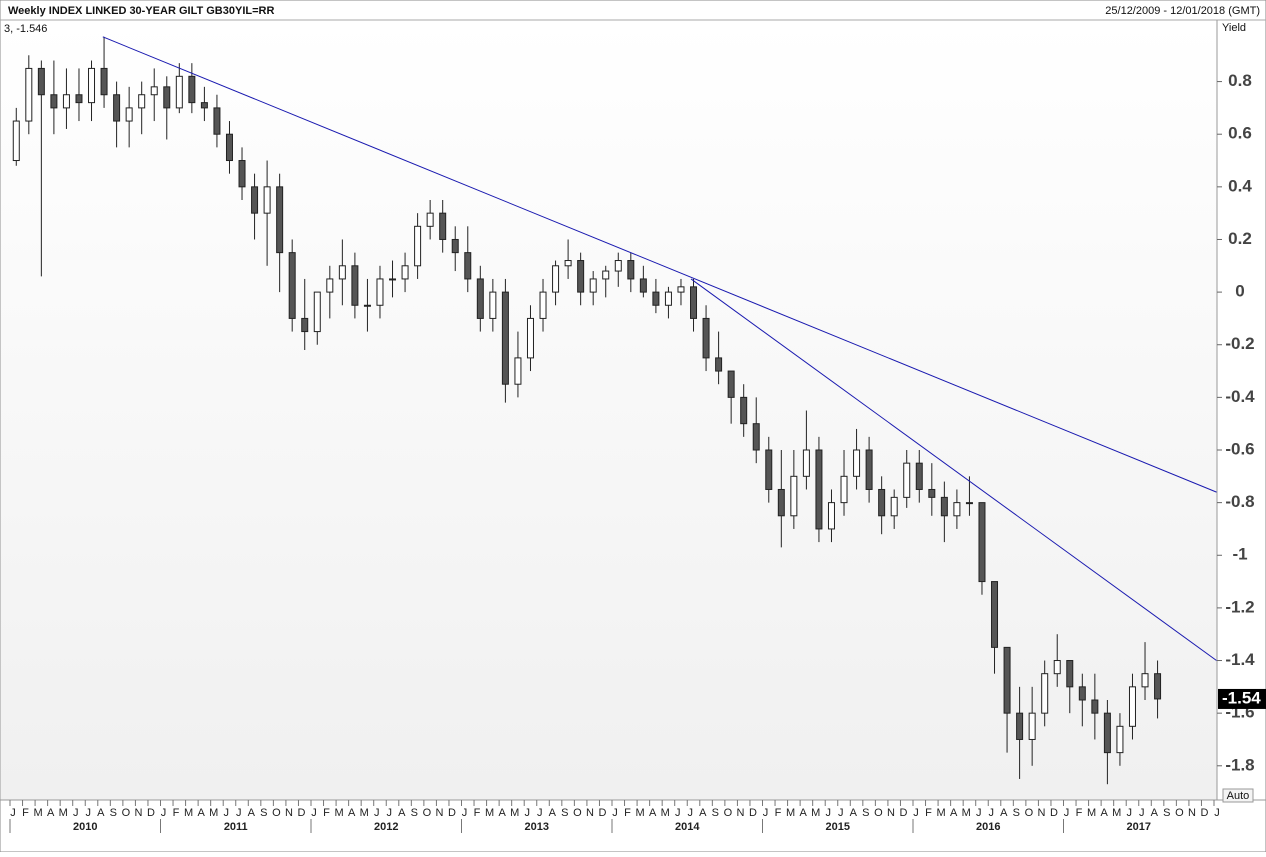 The width and height of the screenshot is (1266, 857). What do you see at coordinates (1242, 698) in the screenshot?
I see `last-value-box` at bounding box center [1242, 698].